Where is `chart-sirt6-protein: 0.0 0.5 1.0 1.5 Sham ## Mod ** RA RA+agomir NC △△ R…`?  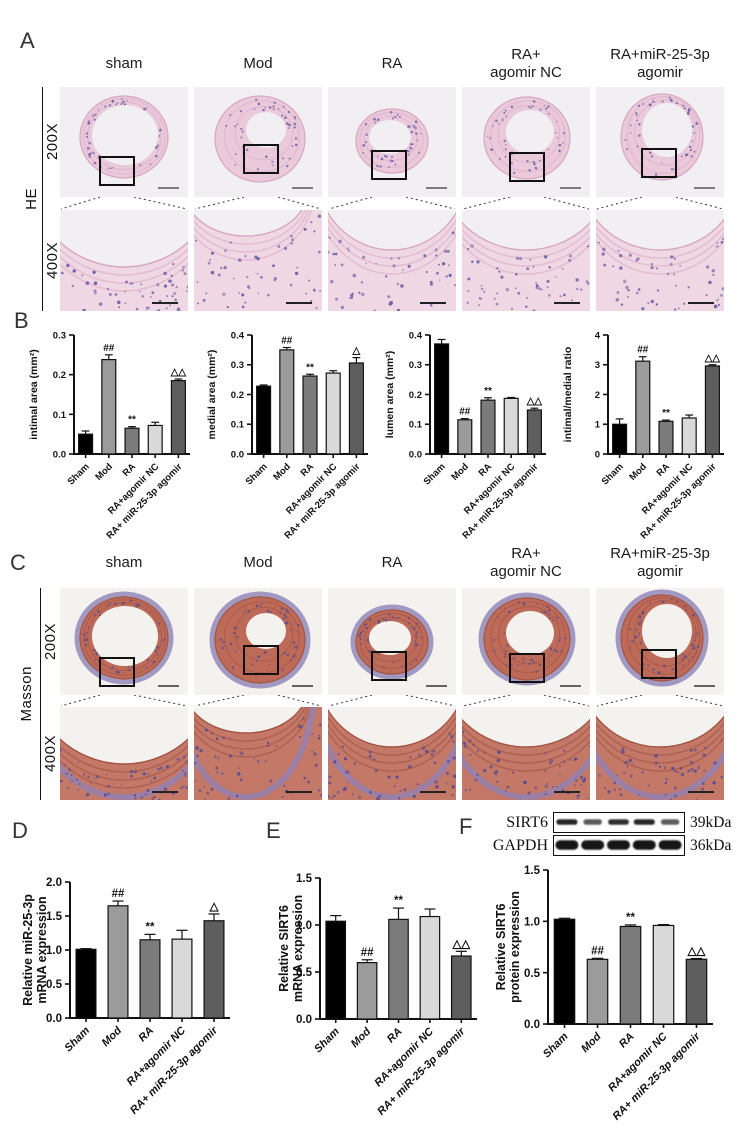
chart-sirt6-protein: 0.0 0.5 1.0 1.5 Sham ## Mod ** RA RA+agomir NC △△ R… is located at coordinates (606, 993).